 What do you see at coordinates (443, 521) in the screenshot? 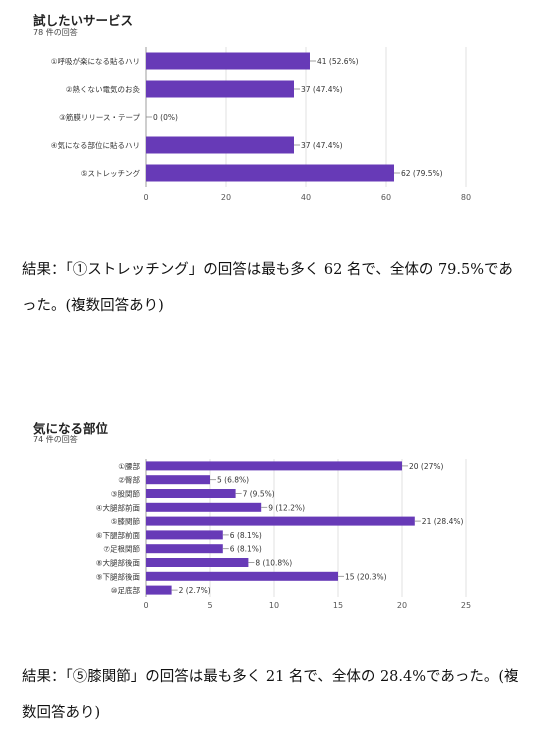
I see `data-label: 21 (28.4%)` at bounding box center [443, 521].